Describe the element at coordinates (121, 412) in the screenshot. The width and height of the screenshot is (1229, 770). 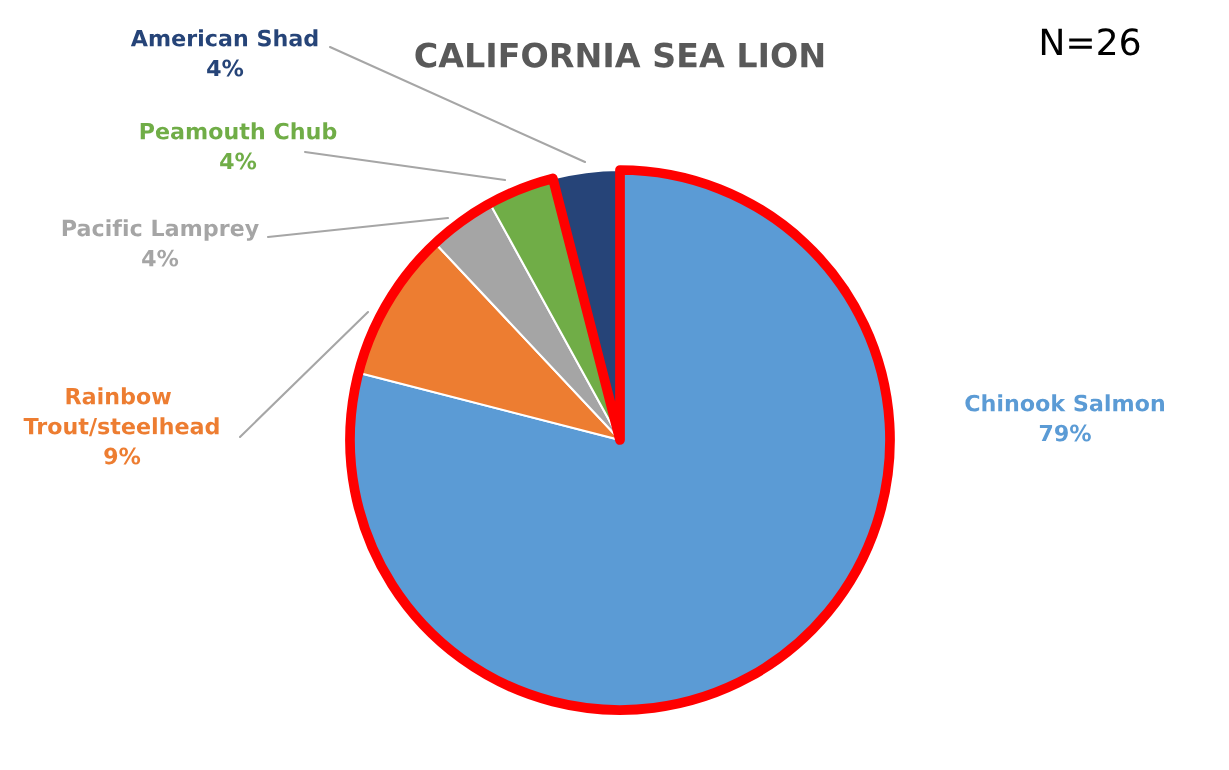
I see `slice-label: Rainbow Trout/steelhead` at that location.